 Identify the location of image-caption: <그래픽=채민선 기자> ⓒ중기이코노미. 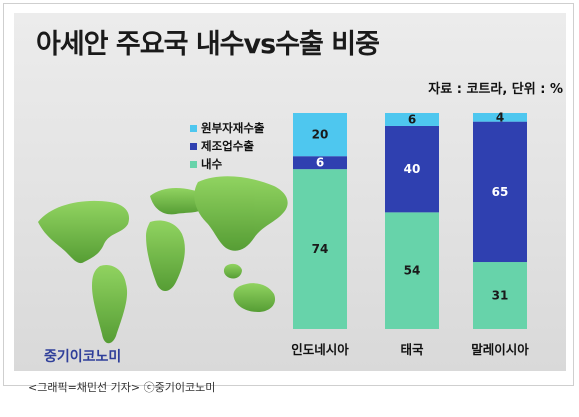
(122, 387).